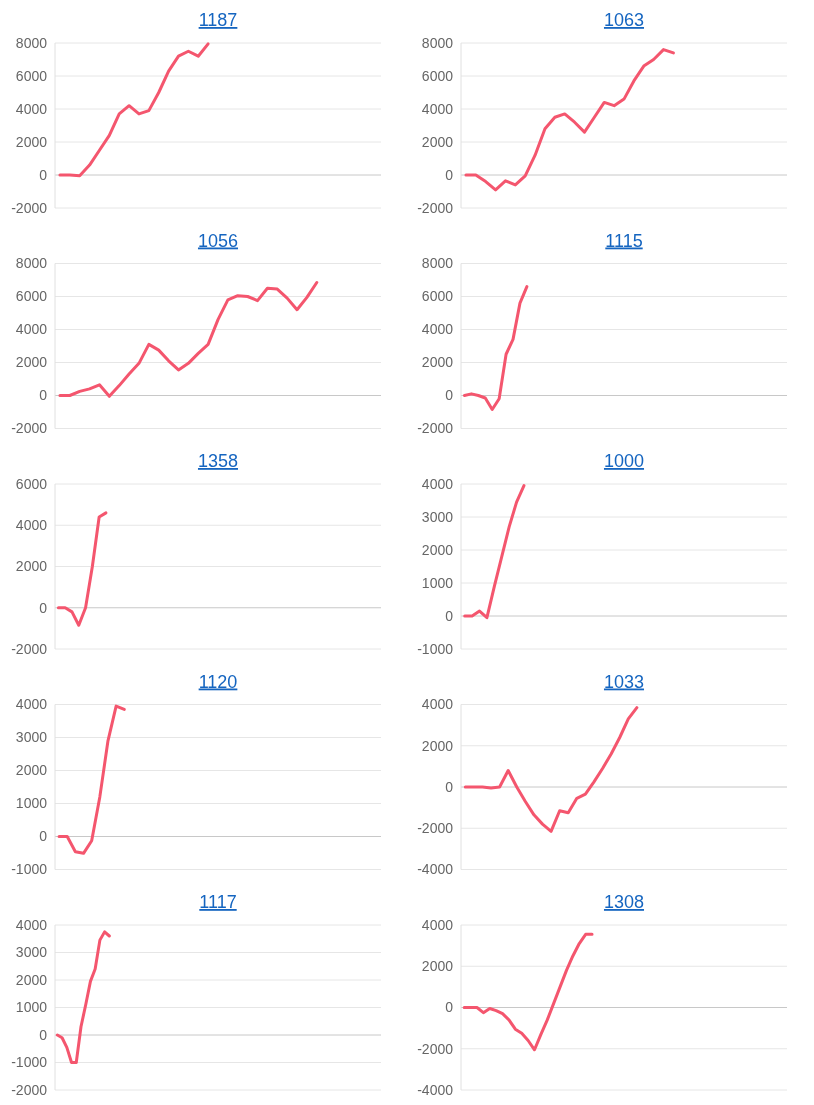 This screenshot has width=814, height=1105. What do you see at coordinates (218, 902) in the screenshot?
I see `chart-title: 1117` at bounding box center [218, 902].